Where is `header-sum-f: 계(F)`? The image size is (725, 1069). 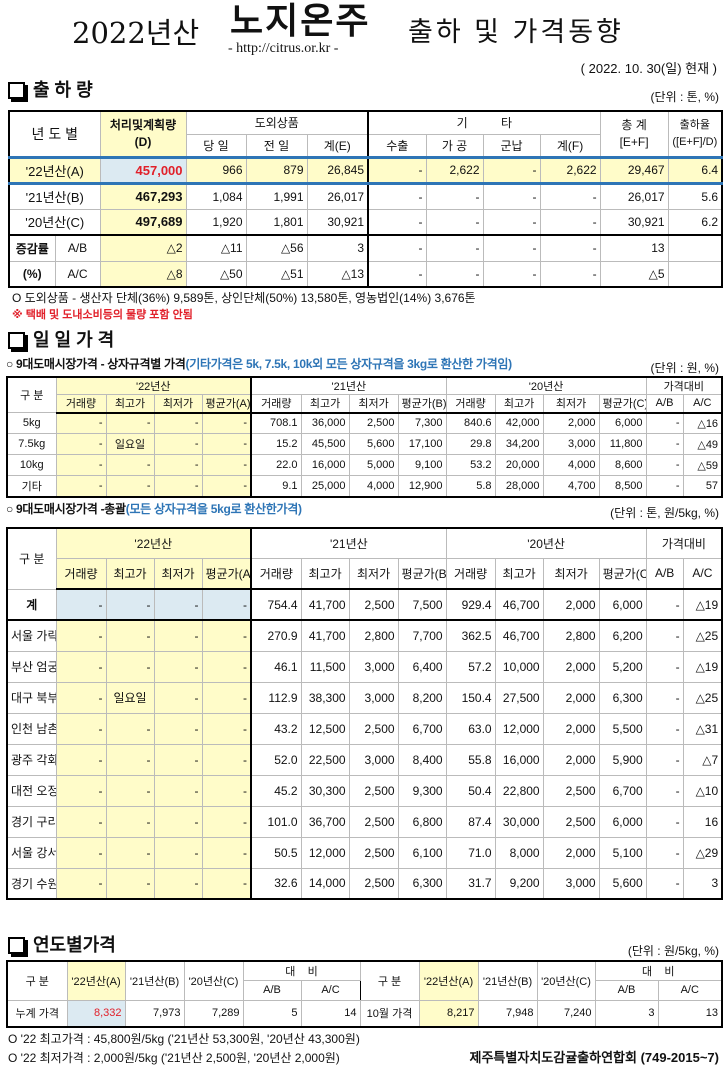
header-sum-f: 계(F) is located at coordinates (570, 145).